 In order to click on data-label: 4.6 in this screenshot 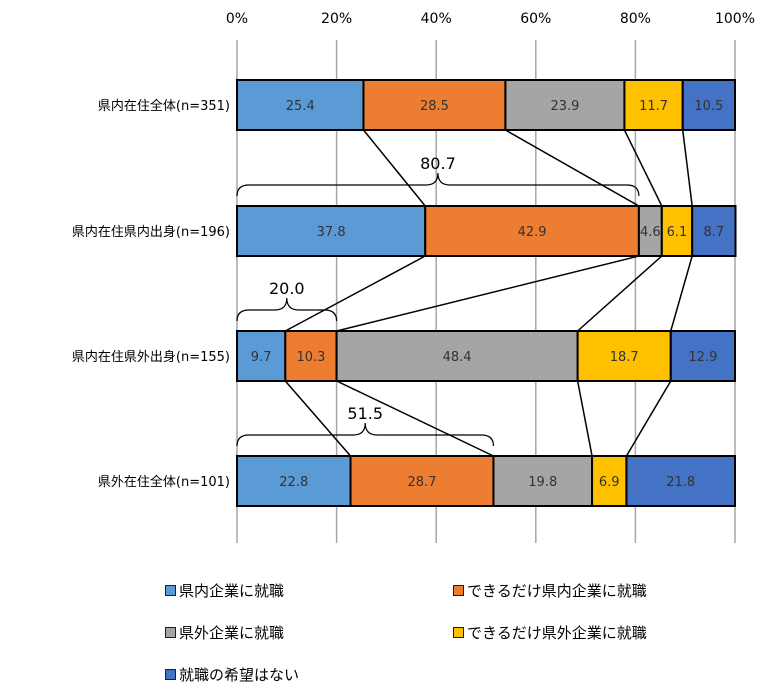, I will do `click(650, 232)`.